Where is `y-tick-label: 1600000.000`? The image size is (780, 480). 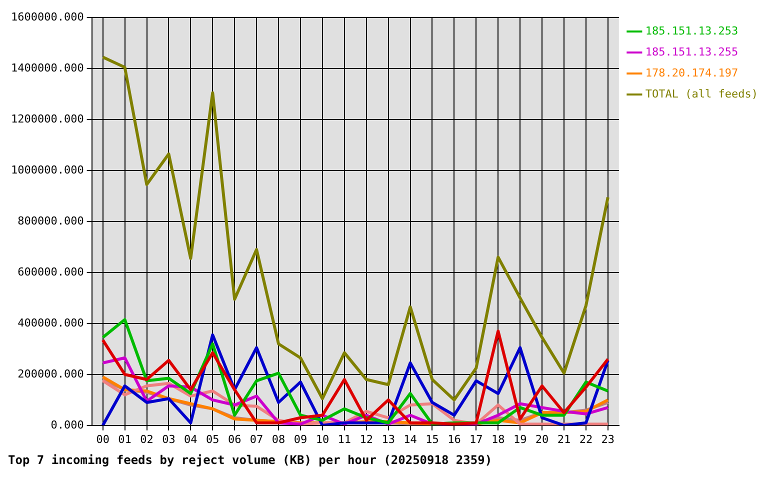 y-tick-label: 1600000.000 is located at coordinates (47, 17).